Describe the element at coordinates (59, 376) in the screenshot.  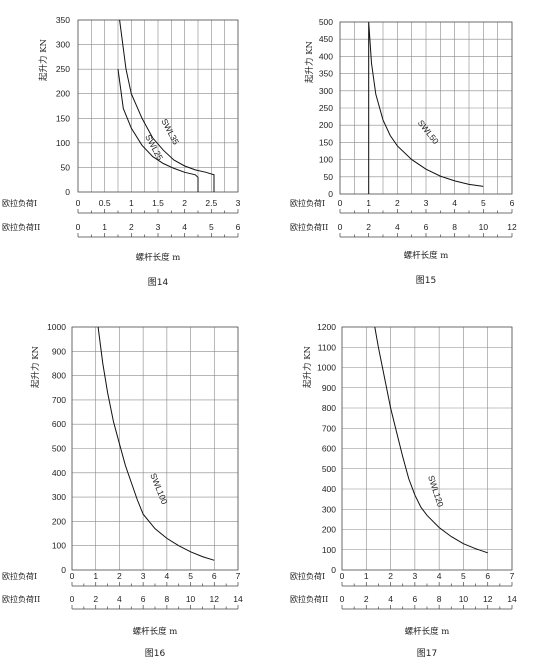
I see `y-tick-label: 800` at that location.